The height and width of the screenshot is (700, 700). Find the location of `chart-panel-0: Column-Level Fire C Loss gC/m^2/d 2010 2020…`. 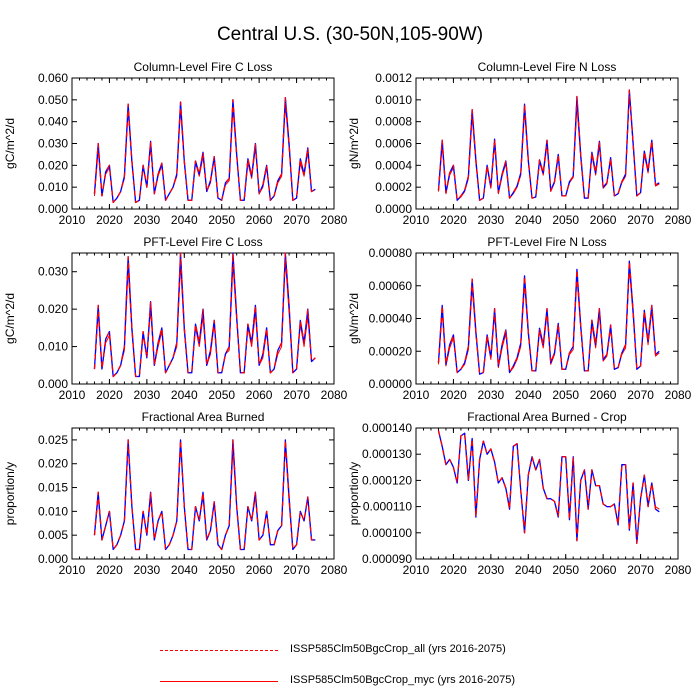

chart-panel-0: Column-Level Fire C Loss gC/m^2/d 2010 2020… is located at coordinates (175, 143).